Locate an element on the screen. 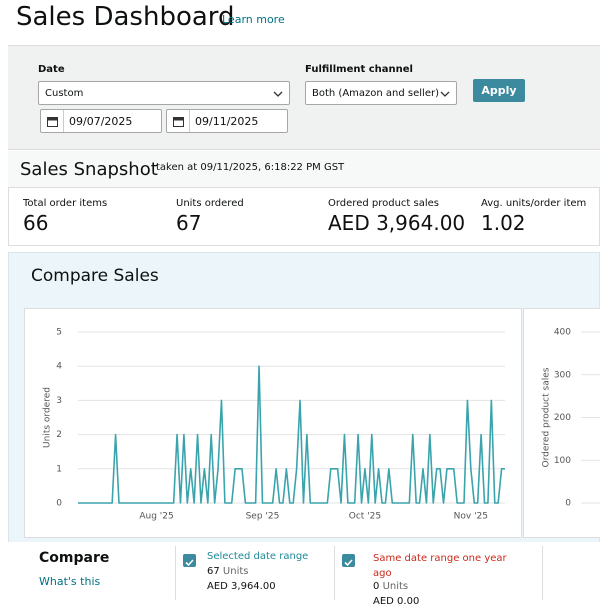 This screenshot has height=607, width=600. end-date-input: 09/11/2025 is located at coordinates (227, 121).